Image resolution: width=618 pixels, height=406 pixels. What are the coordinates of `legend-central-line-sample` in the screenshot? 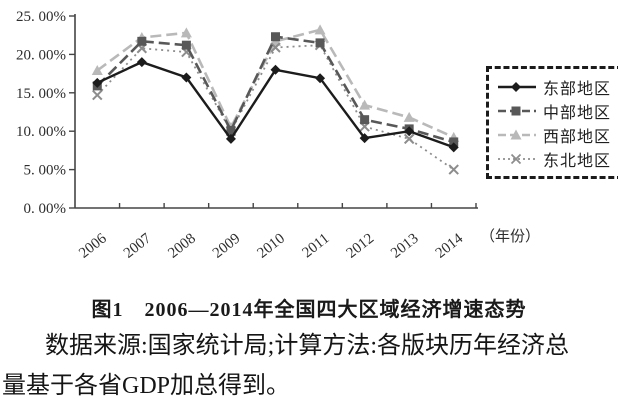 It's located at (517, 111).